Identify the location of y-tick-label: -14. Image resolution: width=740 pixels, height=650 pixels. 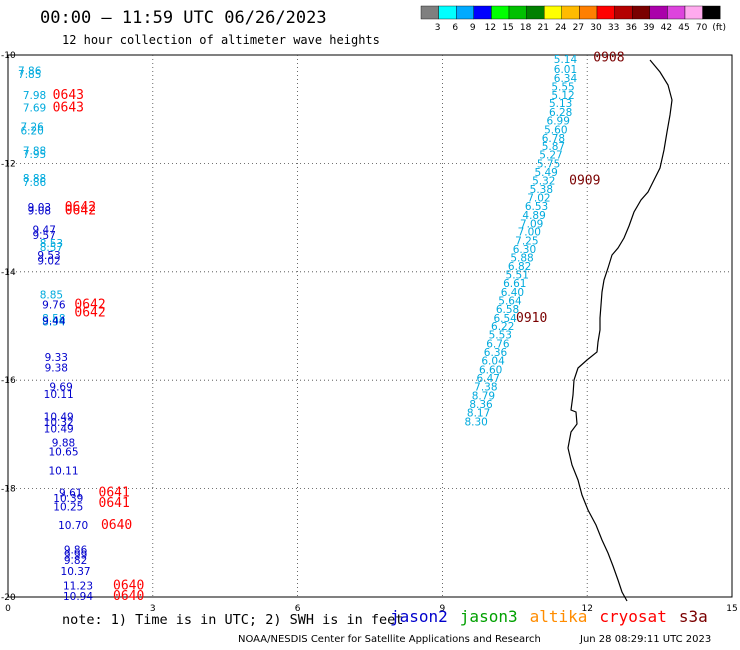
(8, 273).